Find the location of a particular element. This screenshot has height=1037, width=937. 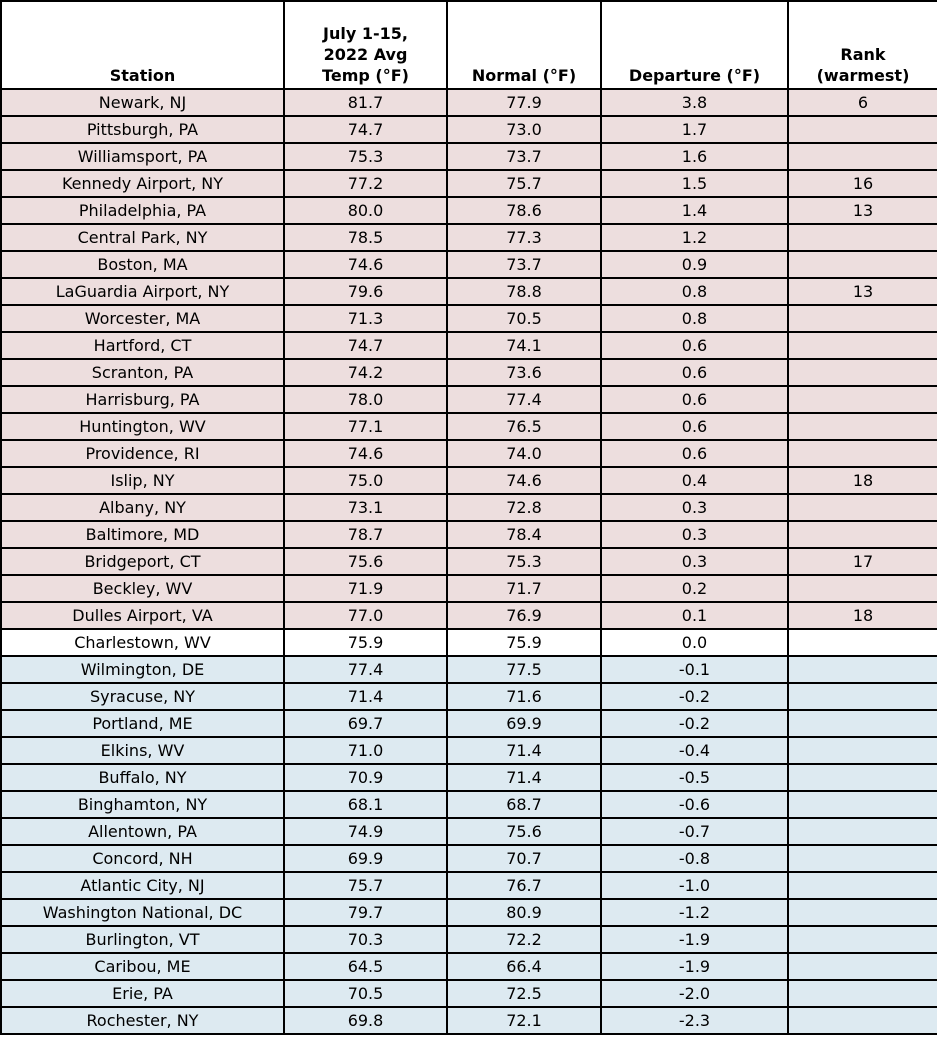

station-cell: Hartford, CT is located at coordinates (142, 345).